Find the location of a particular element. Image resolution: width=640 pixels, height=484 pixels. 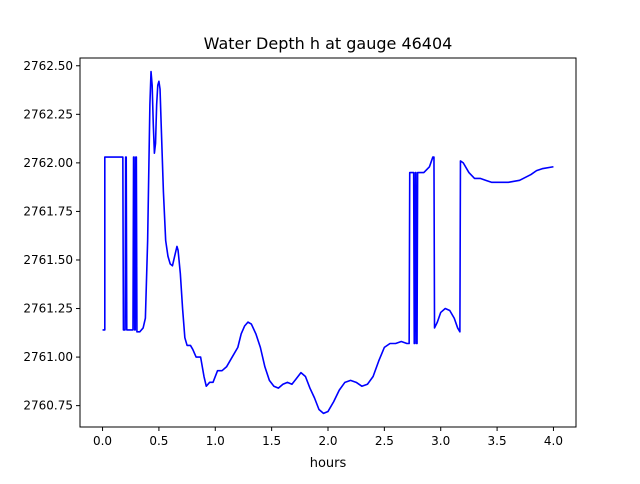

y-tick-label: 2760.75 is located at coordinates (48, 406).